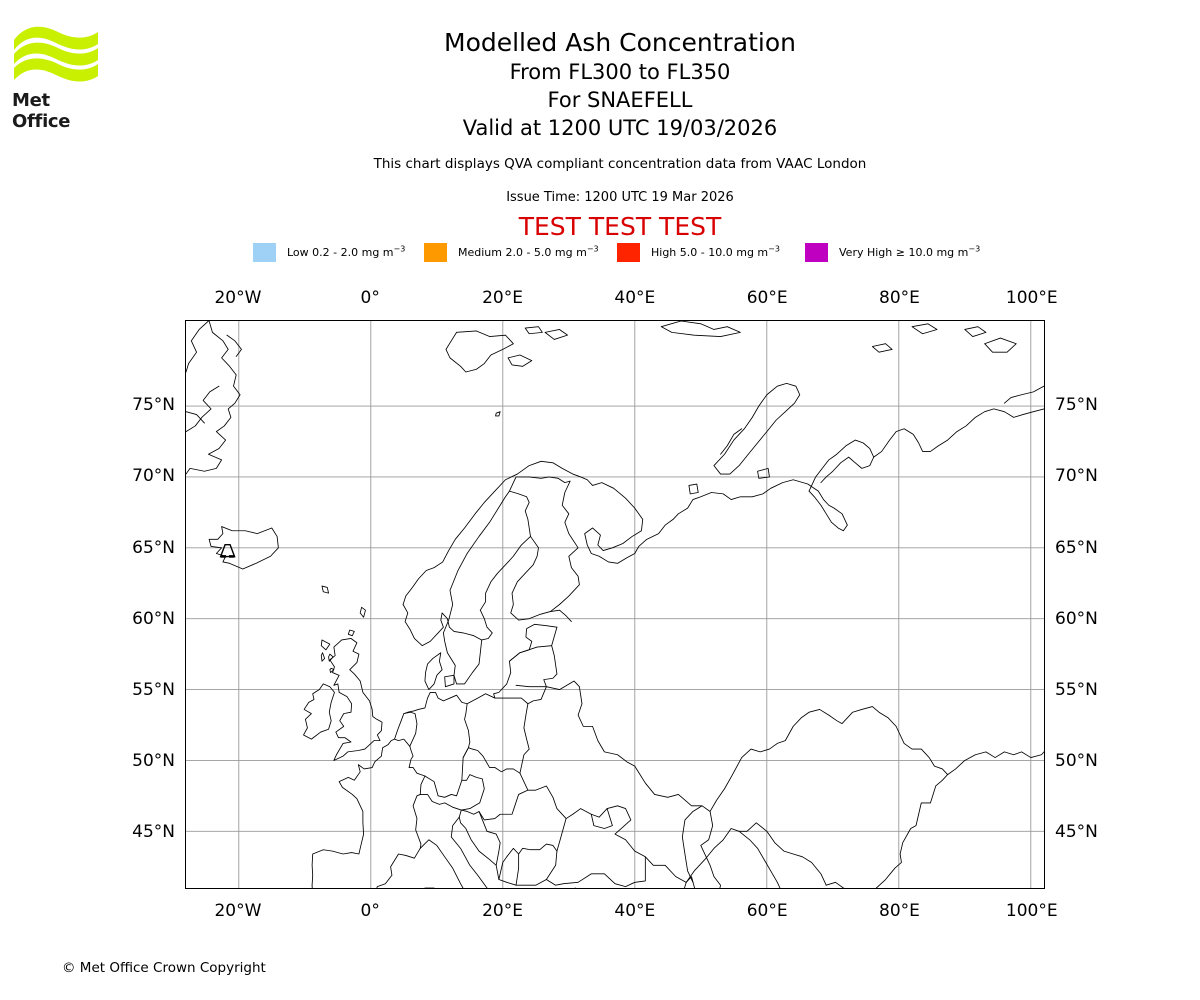  What do you see at coordinates (1076, 476) in the screenshot?
I see `lat-tick-right-1: 70°N` at bounding box center [1076, 476].